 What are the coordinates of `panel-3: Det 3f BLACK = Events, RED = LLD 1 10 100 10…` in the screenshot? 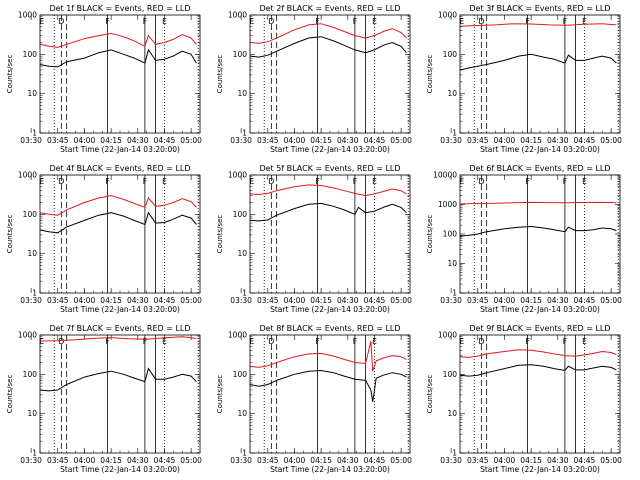 It's located at (524, 79).